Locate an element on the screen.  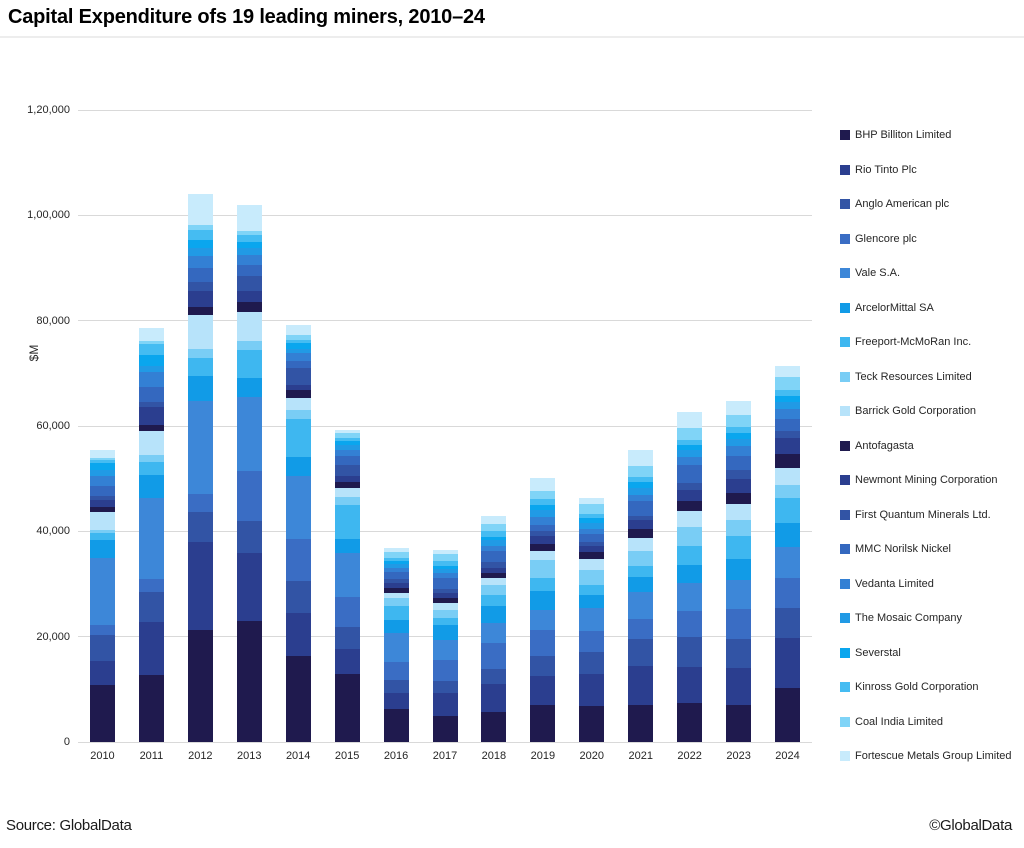
legend-item: Vedanta Limited is located at coordinates (887, 584).